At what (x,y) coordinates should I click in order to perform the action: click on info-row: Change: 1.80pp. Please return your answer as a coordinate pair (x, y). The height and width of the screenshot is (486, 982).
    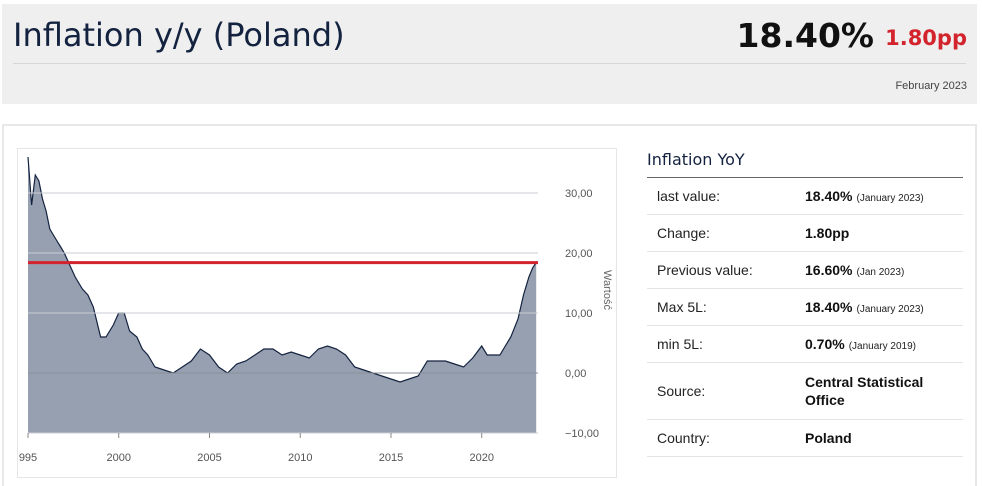
    Looking at the image, I should click on (805, 233).